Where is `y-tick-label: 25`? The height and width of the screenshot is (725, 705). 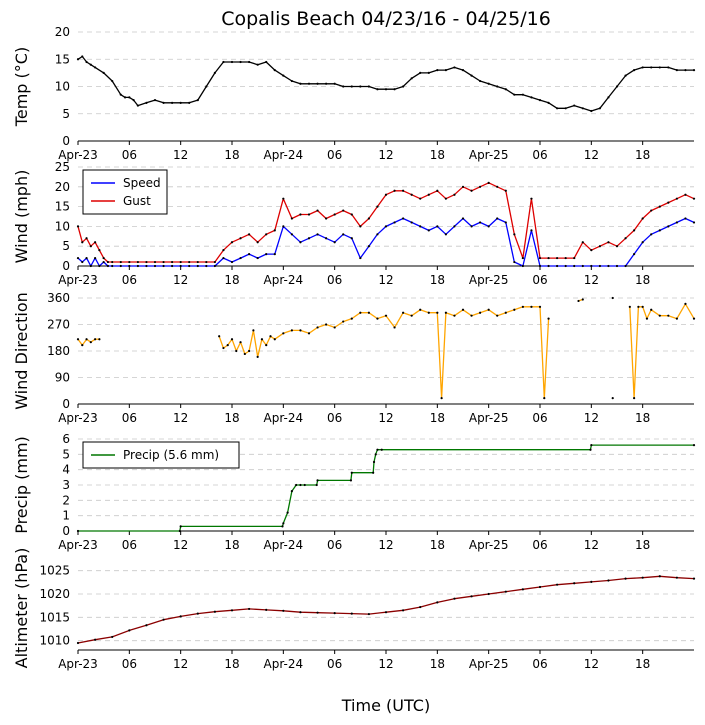
y-tick-label: 25 is located at coordinates (62, 167).